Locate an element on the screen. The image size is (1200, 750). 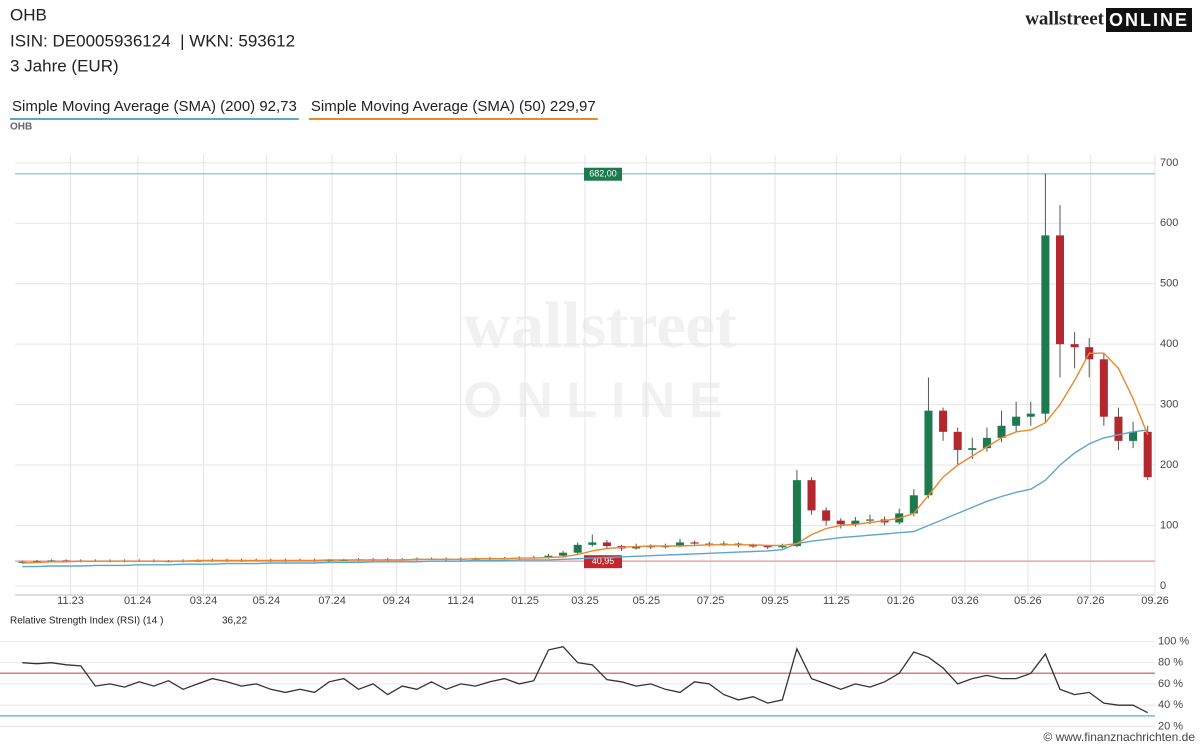
stock-ids: ISIN: DE0005936124 | WKN: 593612 is located at coordinates (152, 40).